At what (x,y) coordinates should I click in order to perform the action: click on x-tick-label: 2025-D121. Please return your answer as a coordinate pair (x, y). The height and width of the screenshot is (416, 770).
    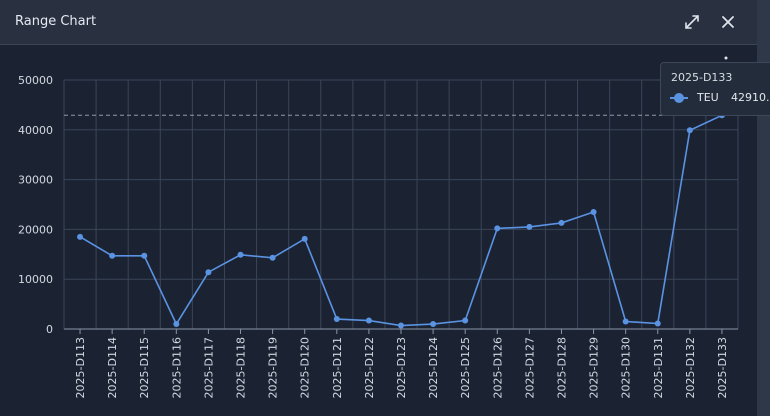
    Looking at the image, I should click on (337, 367).